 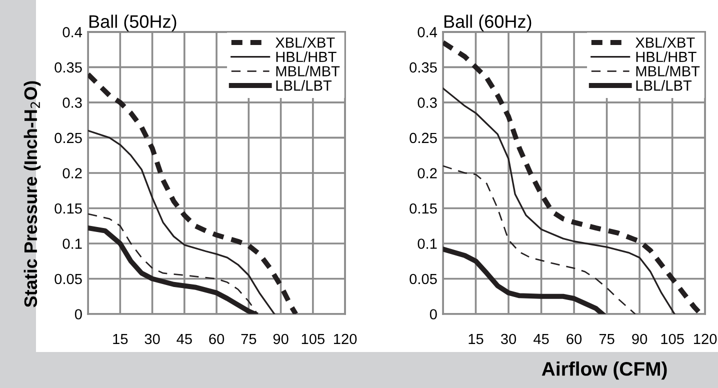 I want to click on chart-title: Ball (50Hz), so click(x=133, y=23).